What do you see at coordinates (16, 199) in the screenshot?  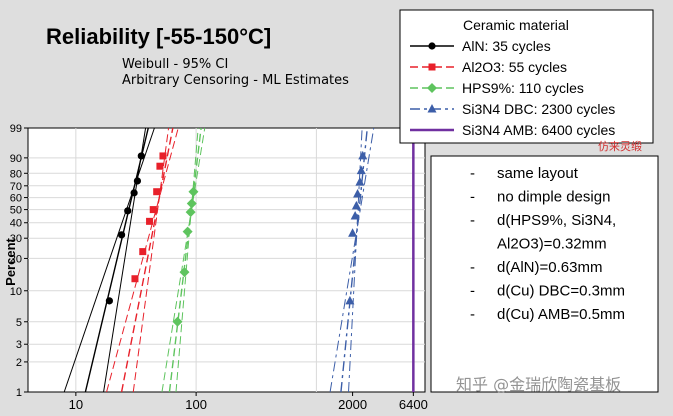 I see `y-tick-label: 60` at bounding box center [16, 199].